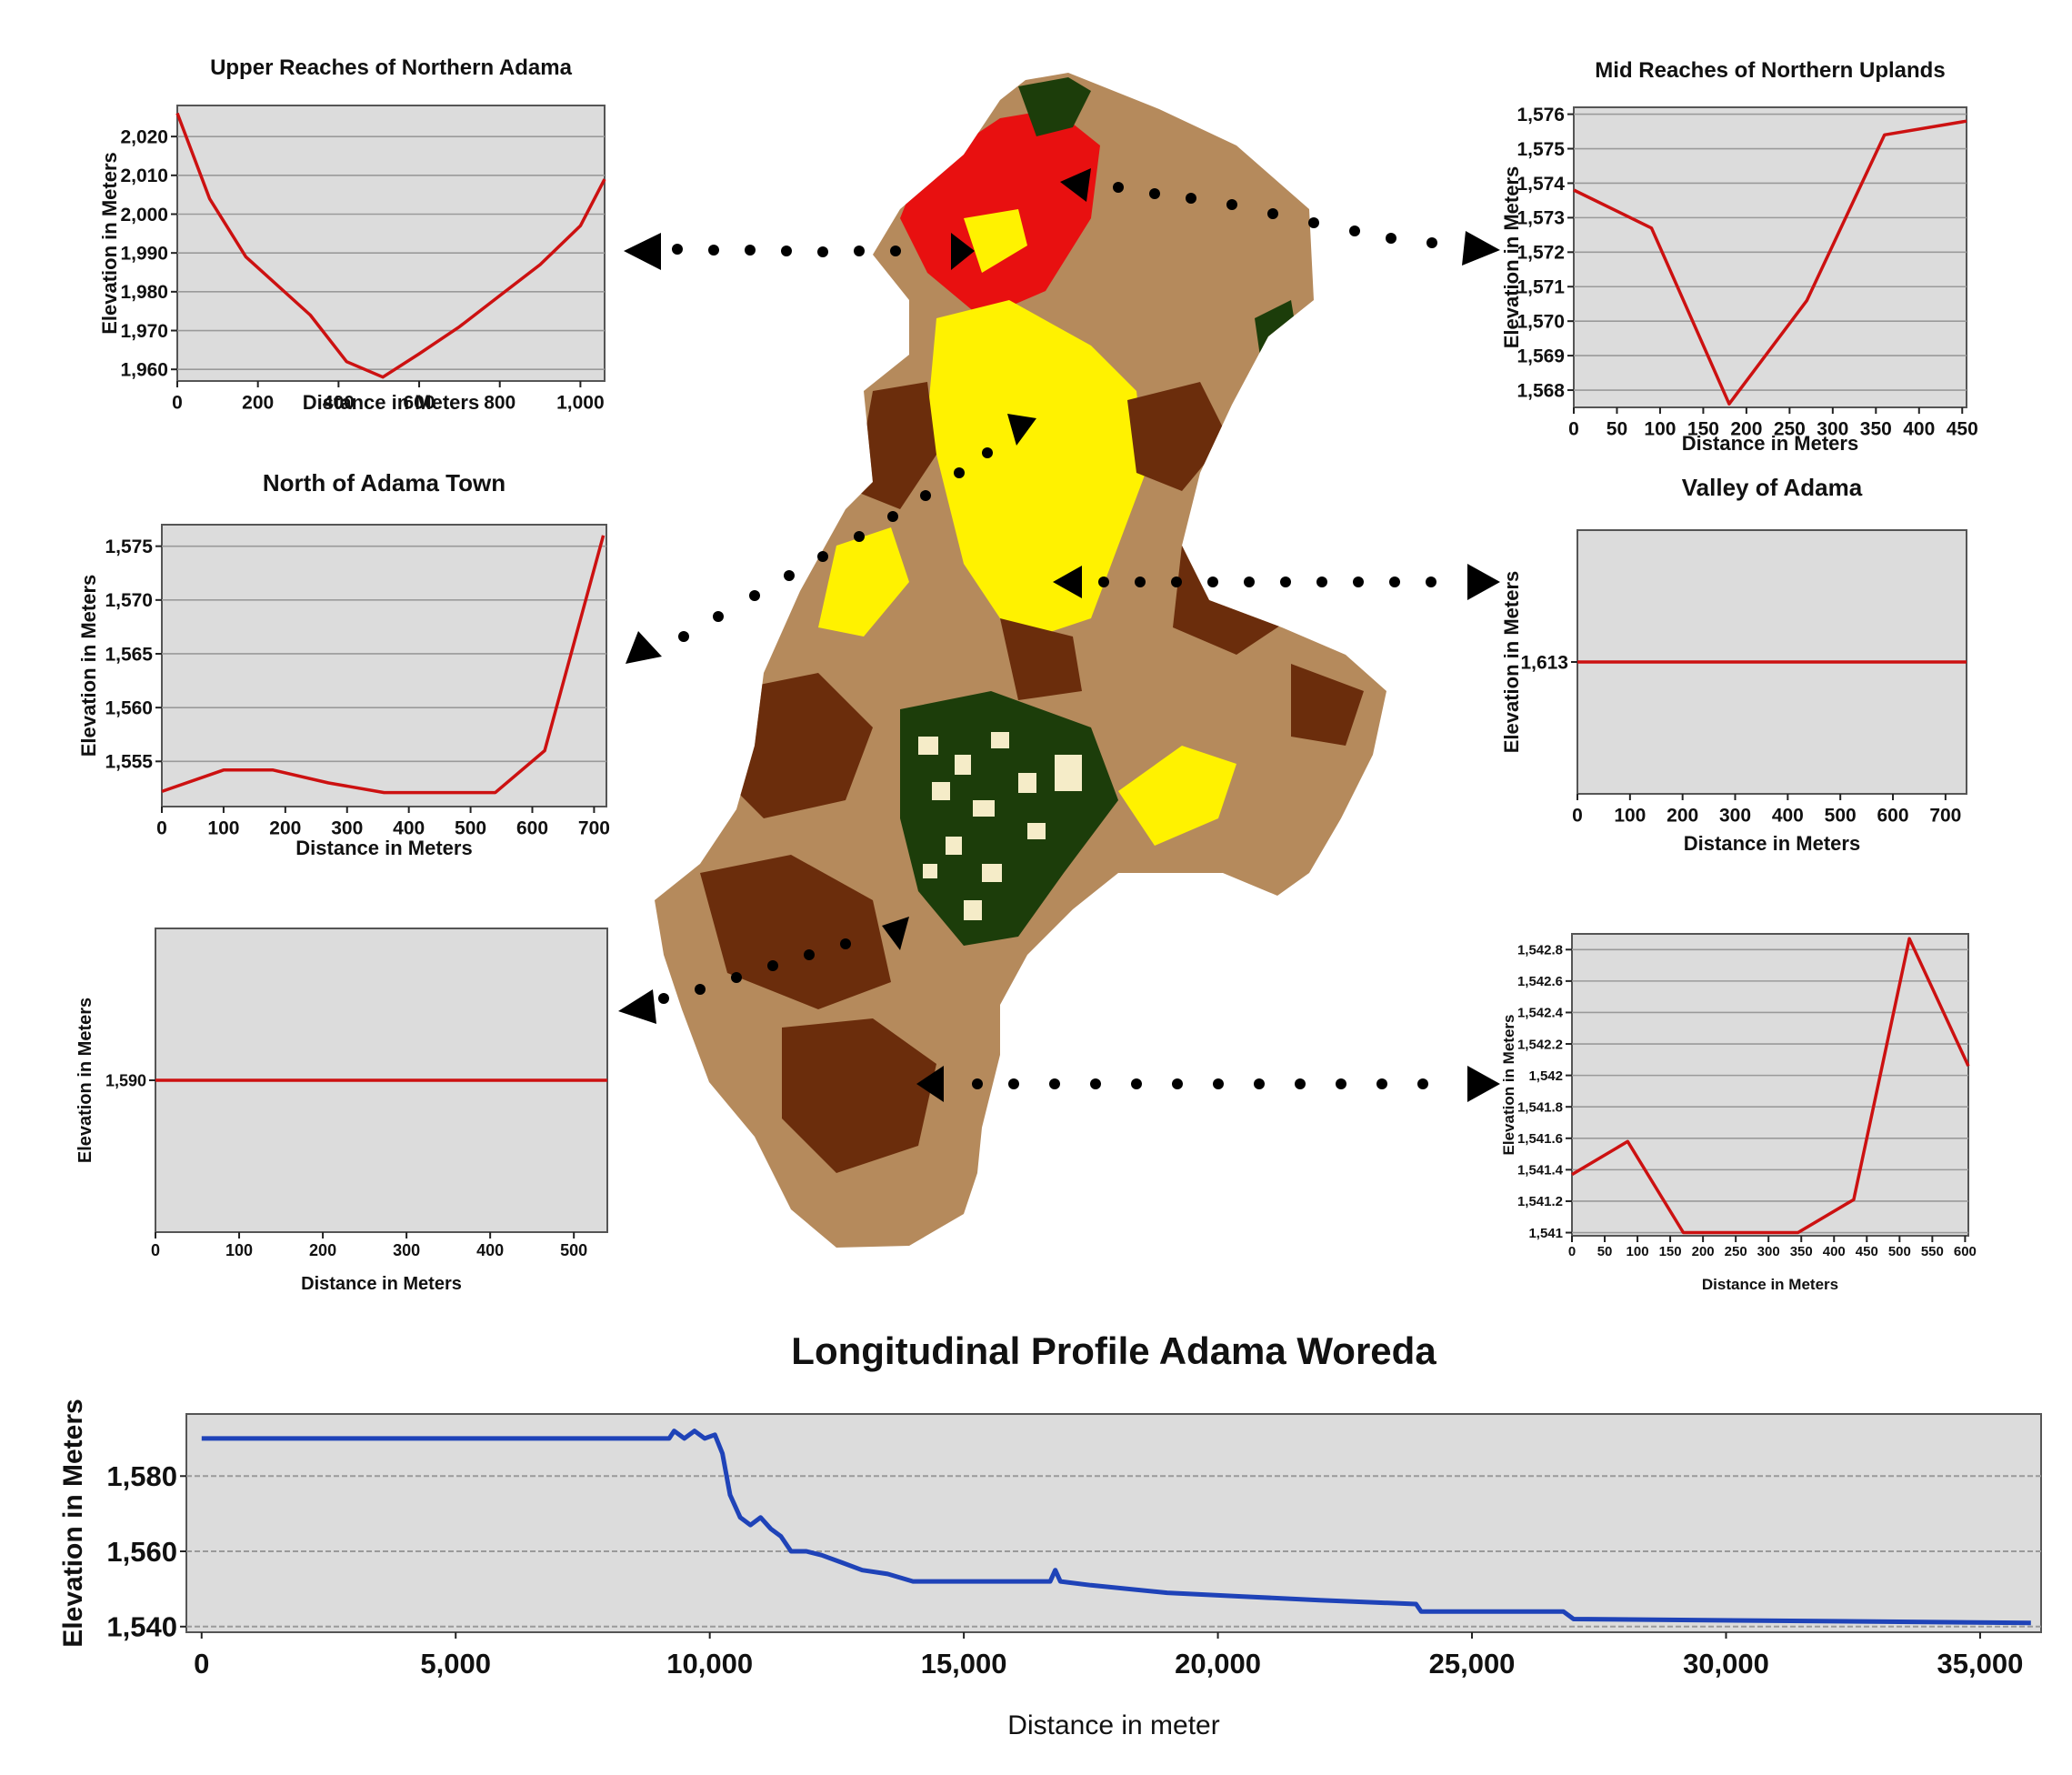  Describe the element at coordinates (1540, 1107) in the screenshot. I see `y-tick-label: 1,541.8` at that location.